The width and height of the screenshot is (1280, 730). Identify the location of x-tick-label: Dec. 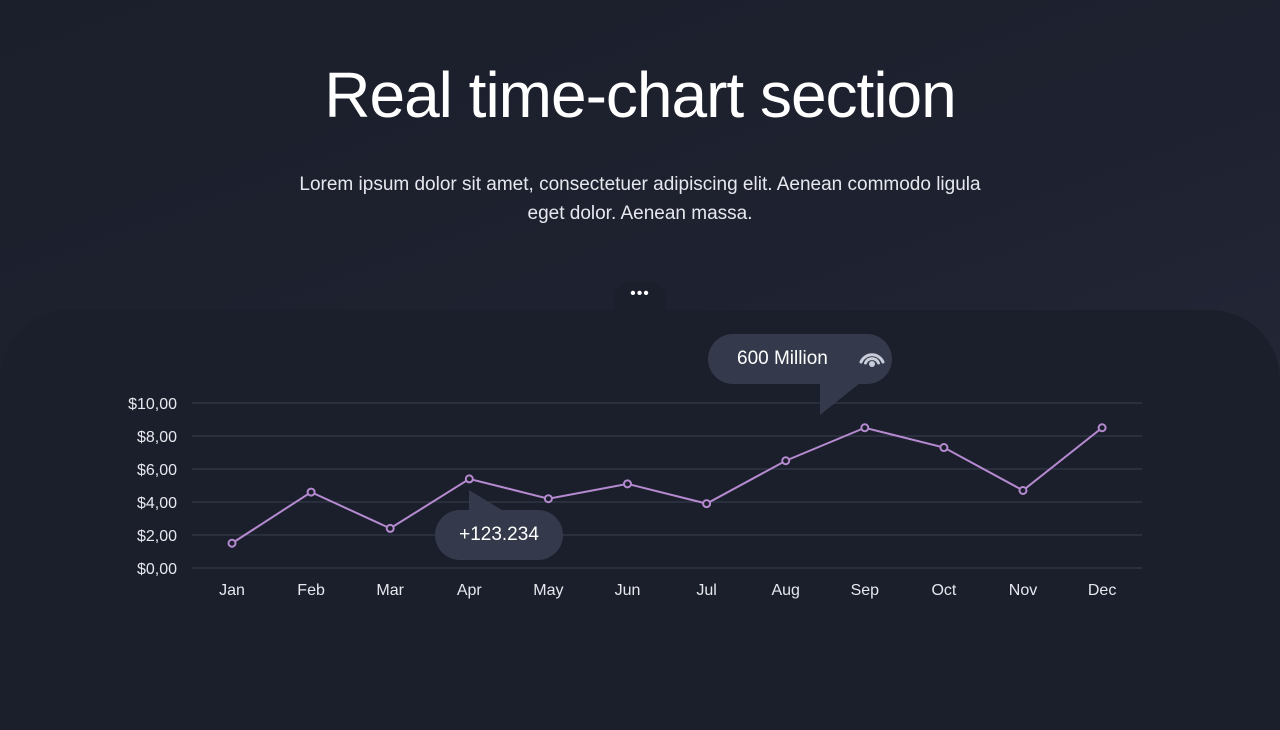
(1102, 590).